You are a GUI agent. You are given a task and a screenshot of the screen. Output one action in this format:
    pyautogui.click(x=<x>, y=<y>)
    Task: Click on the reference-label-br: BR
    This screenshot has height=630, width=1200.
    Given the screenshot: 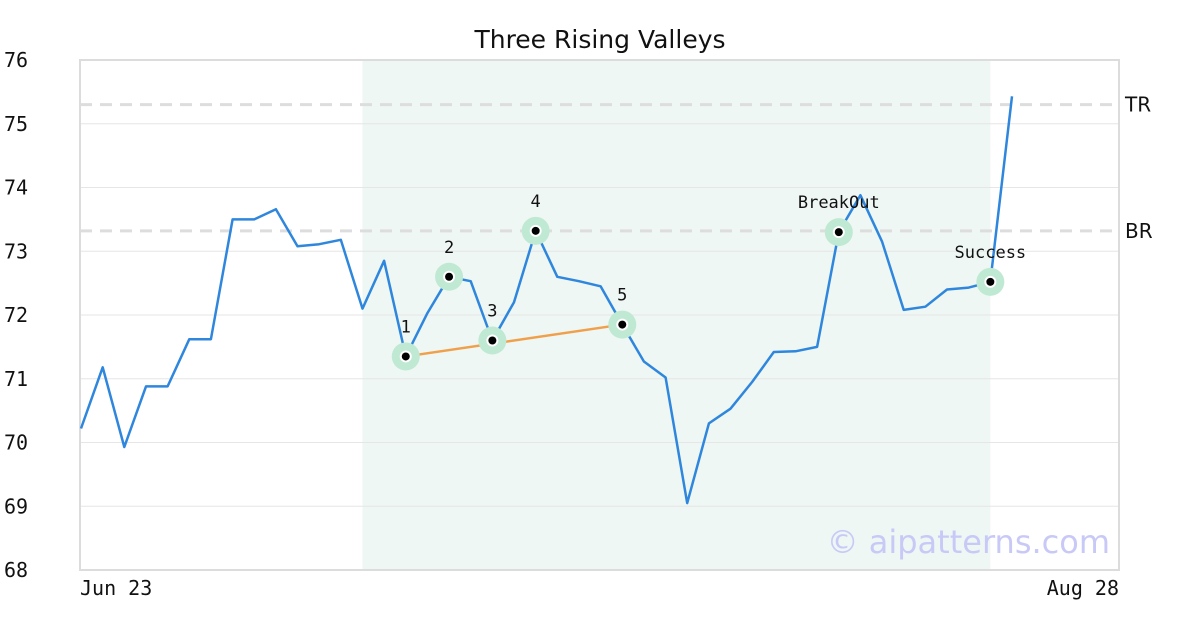 What is the action you would take?
    pyautogui.click(x=1139, y=231)
    